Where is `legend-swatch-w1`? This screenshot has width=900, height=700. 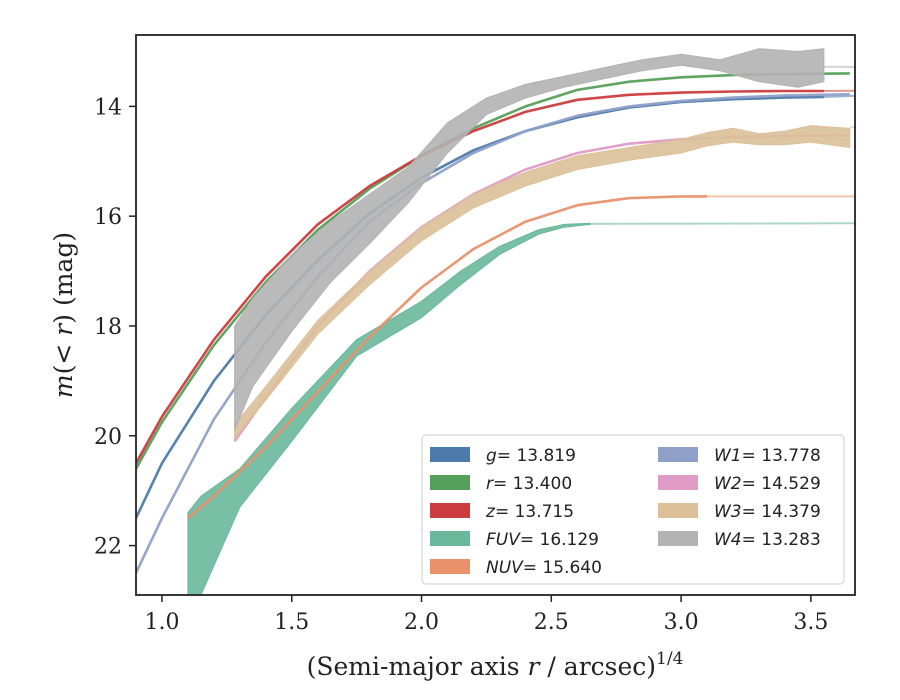
legend-swatch-w1 is located at coordinates (678, 454).